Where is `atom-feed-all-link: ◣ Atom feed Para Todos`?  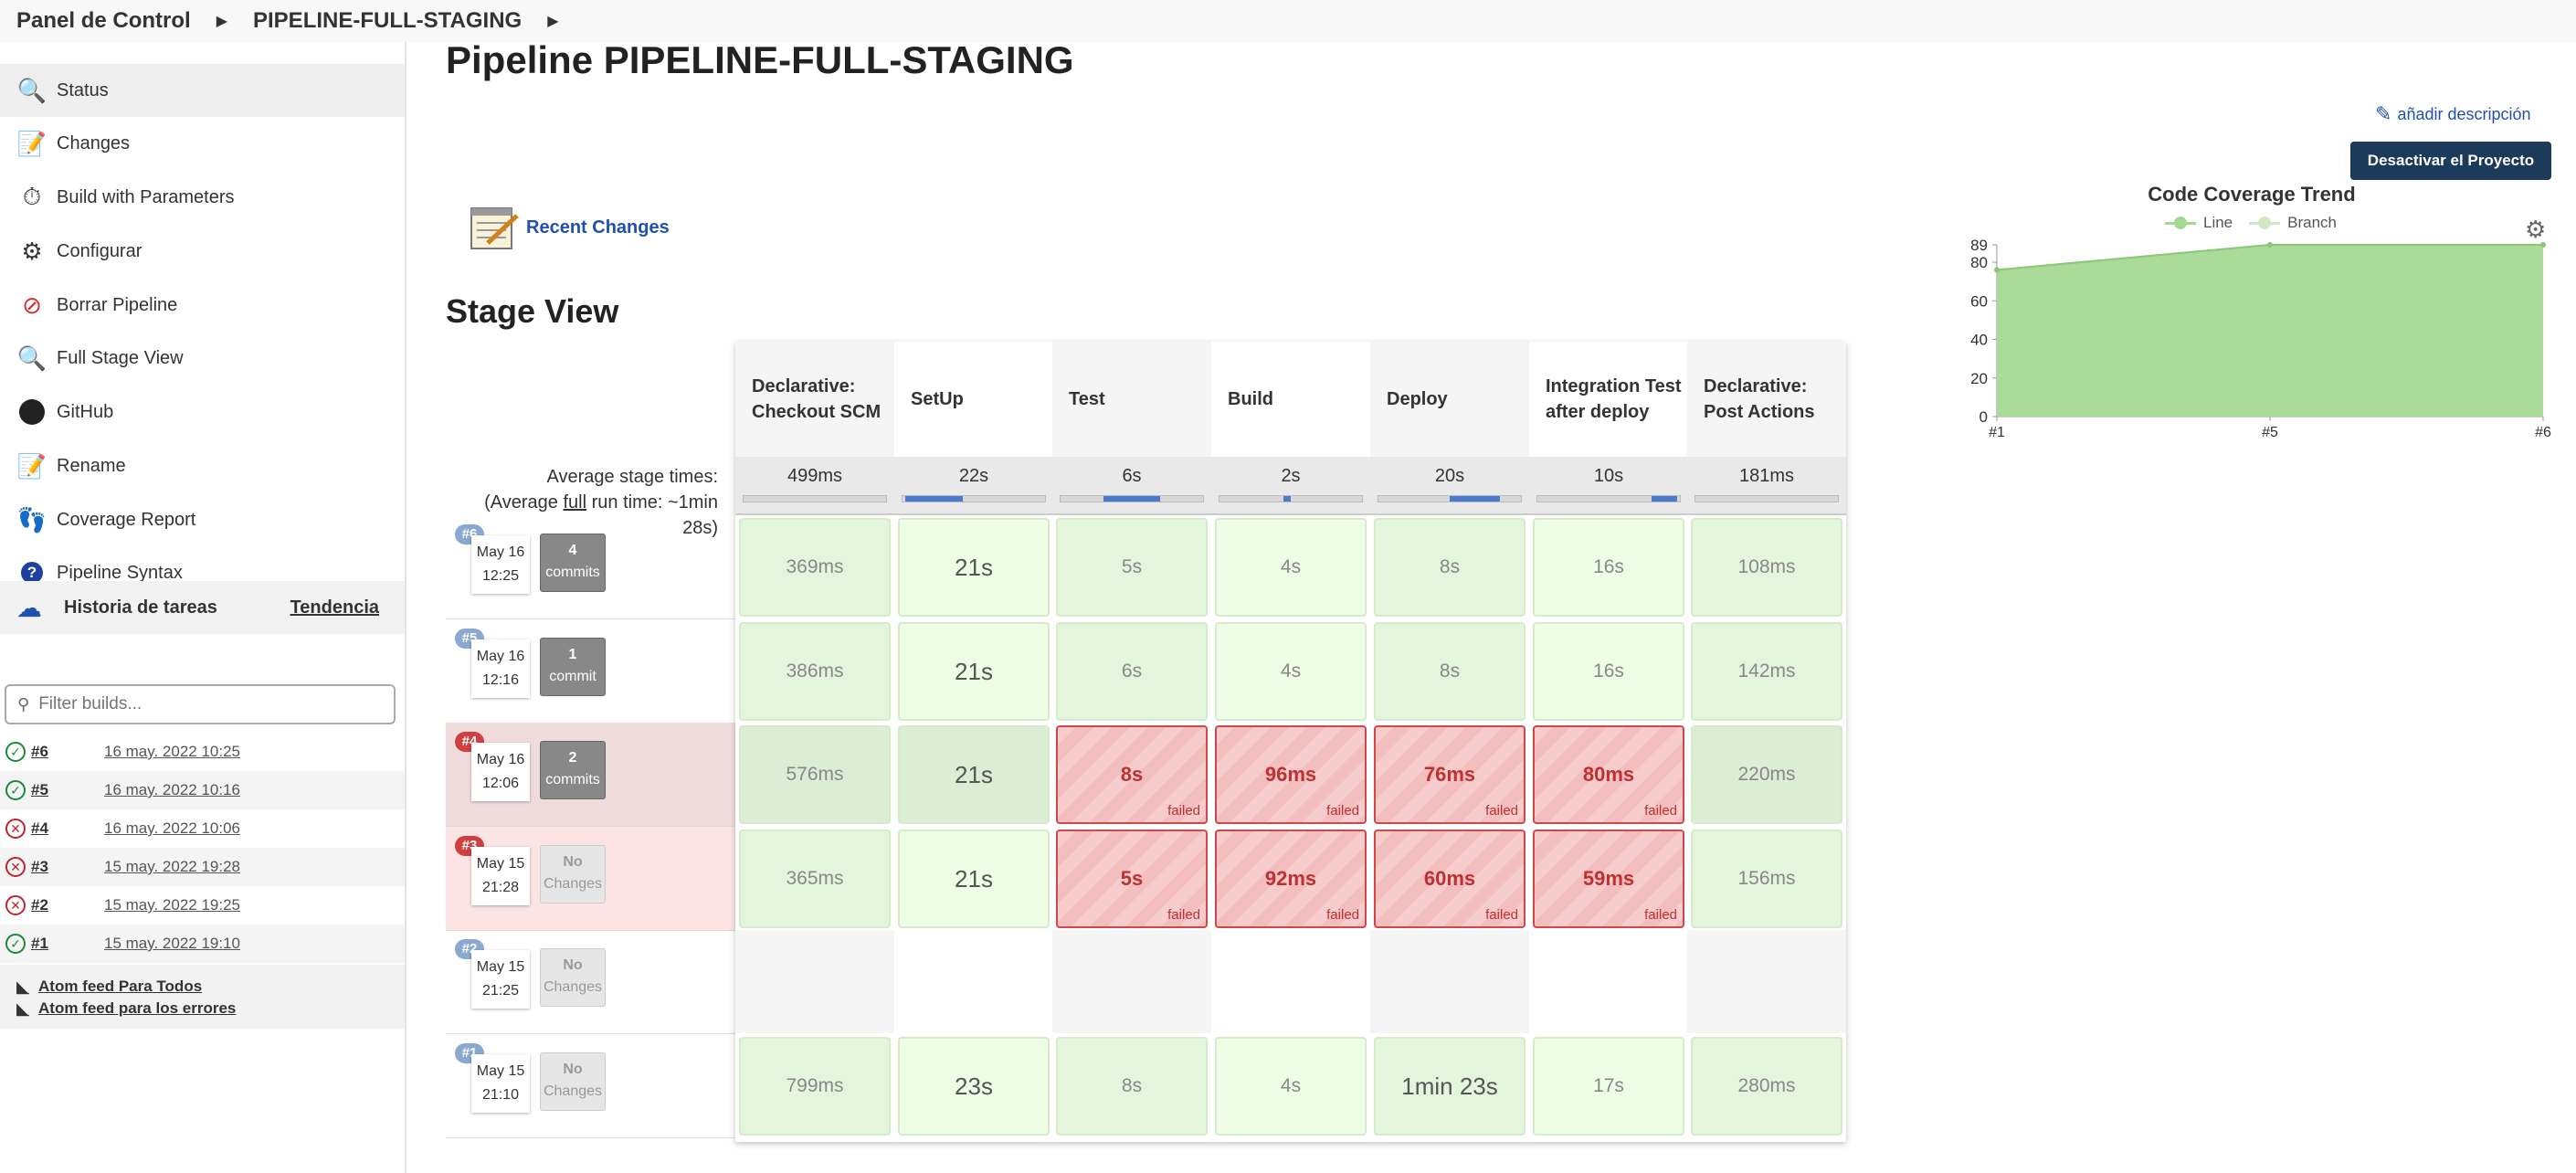 atom-feed-all-link: ◣ Atom feed Para Todos is located at coordinates (202, 987).